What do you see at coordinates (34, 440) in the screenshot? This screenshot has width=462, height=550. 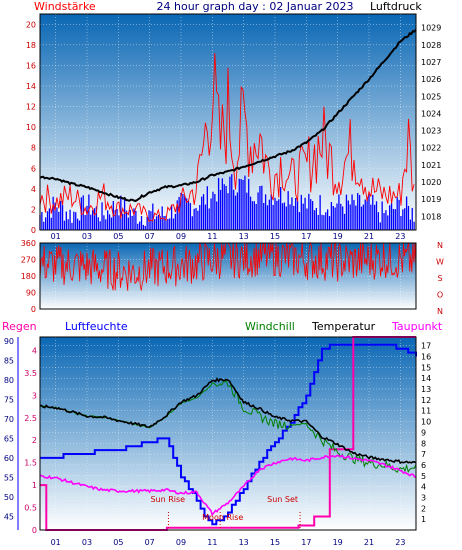 I see `rain-tick-label: 2` at bounding box center [34, 440].